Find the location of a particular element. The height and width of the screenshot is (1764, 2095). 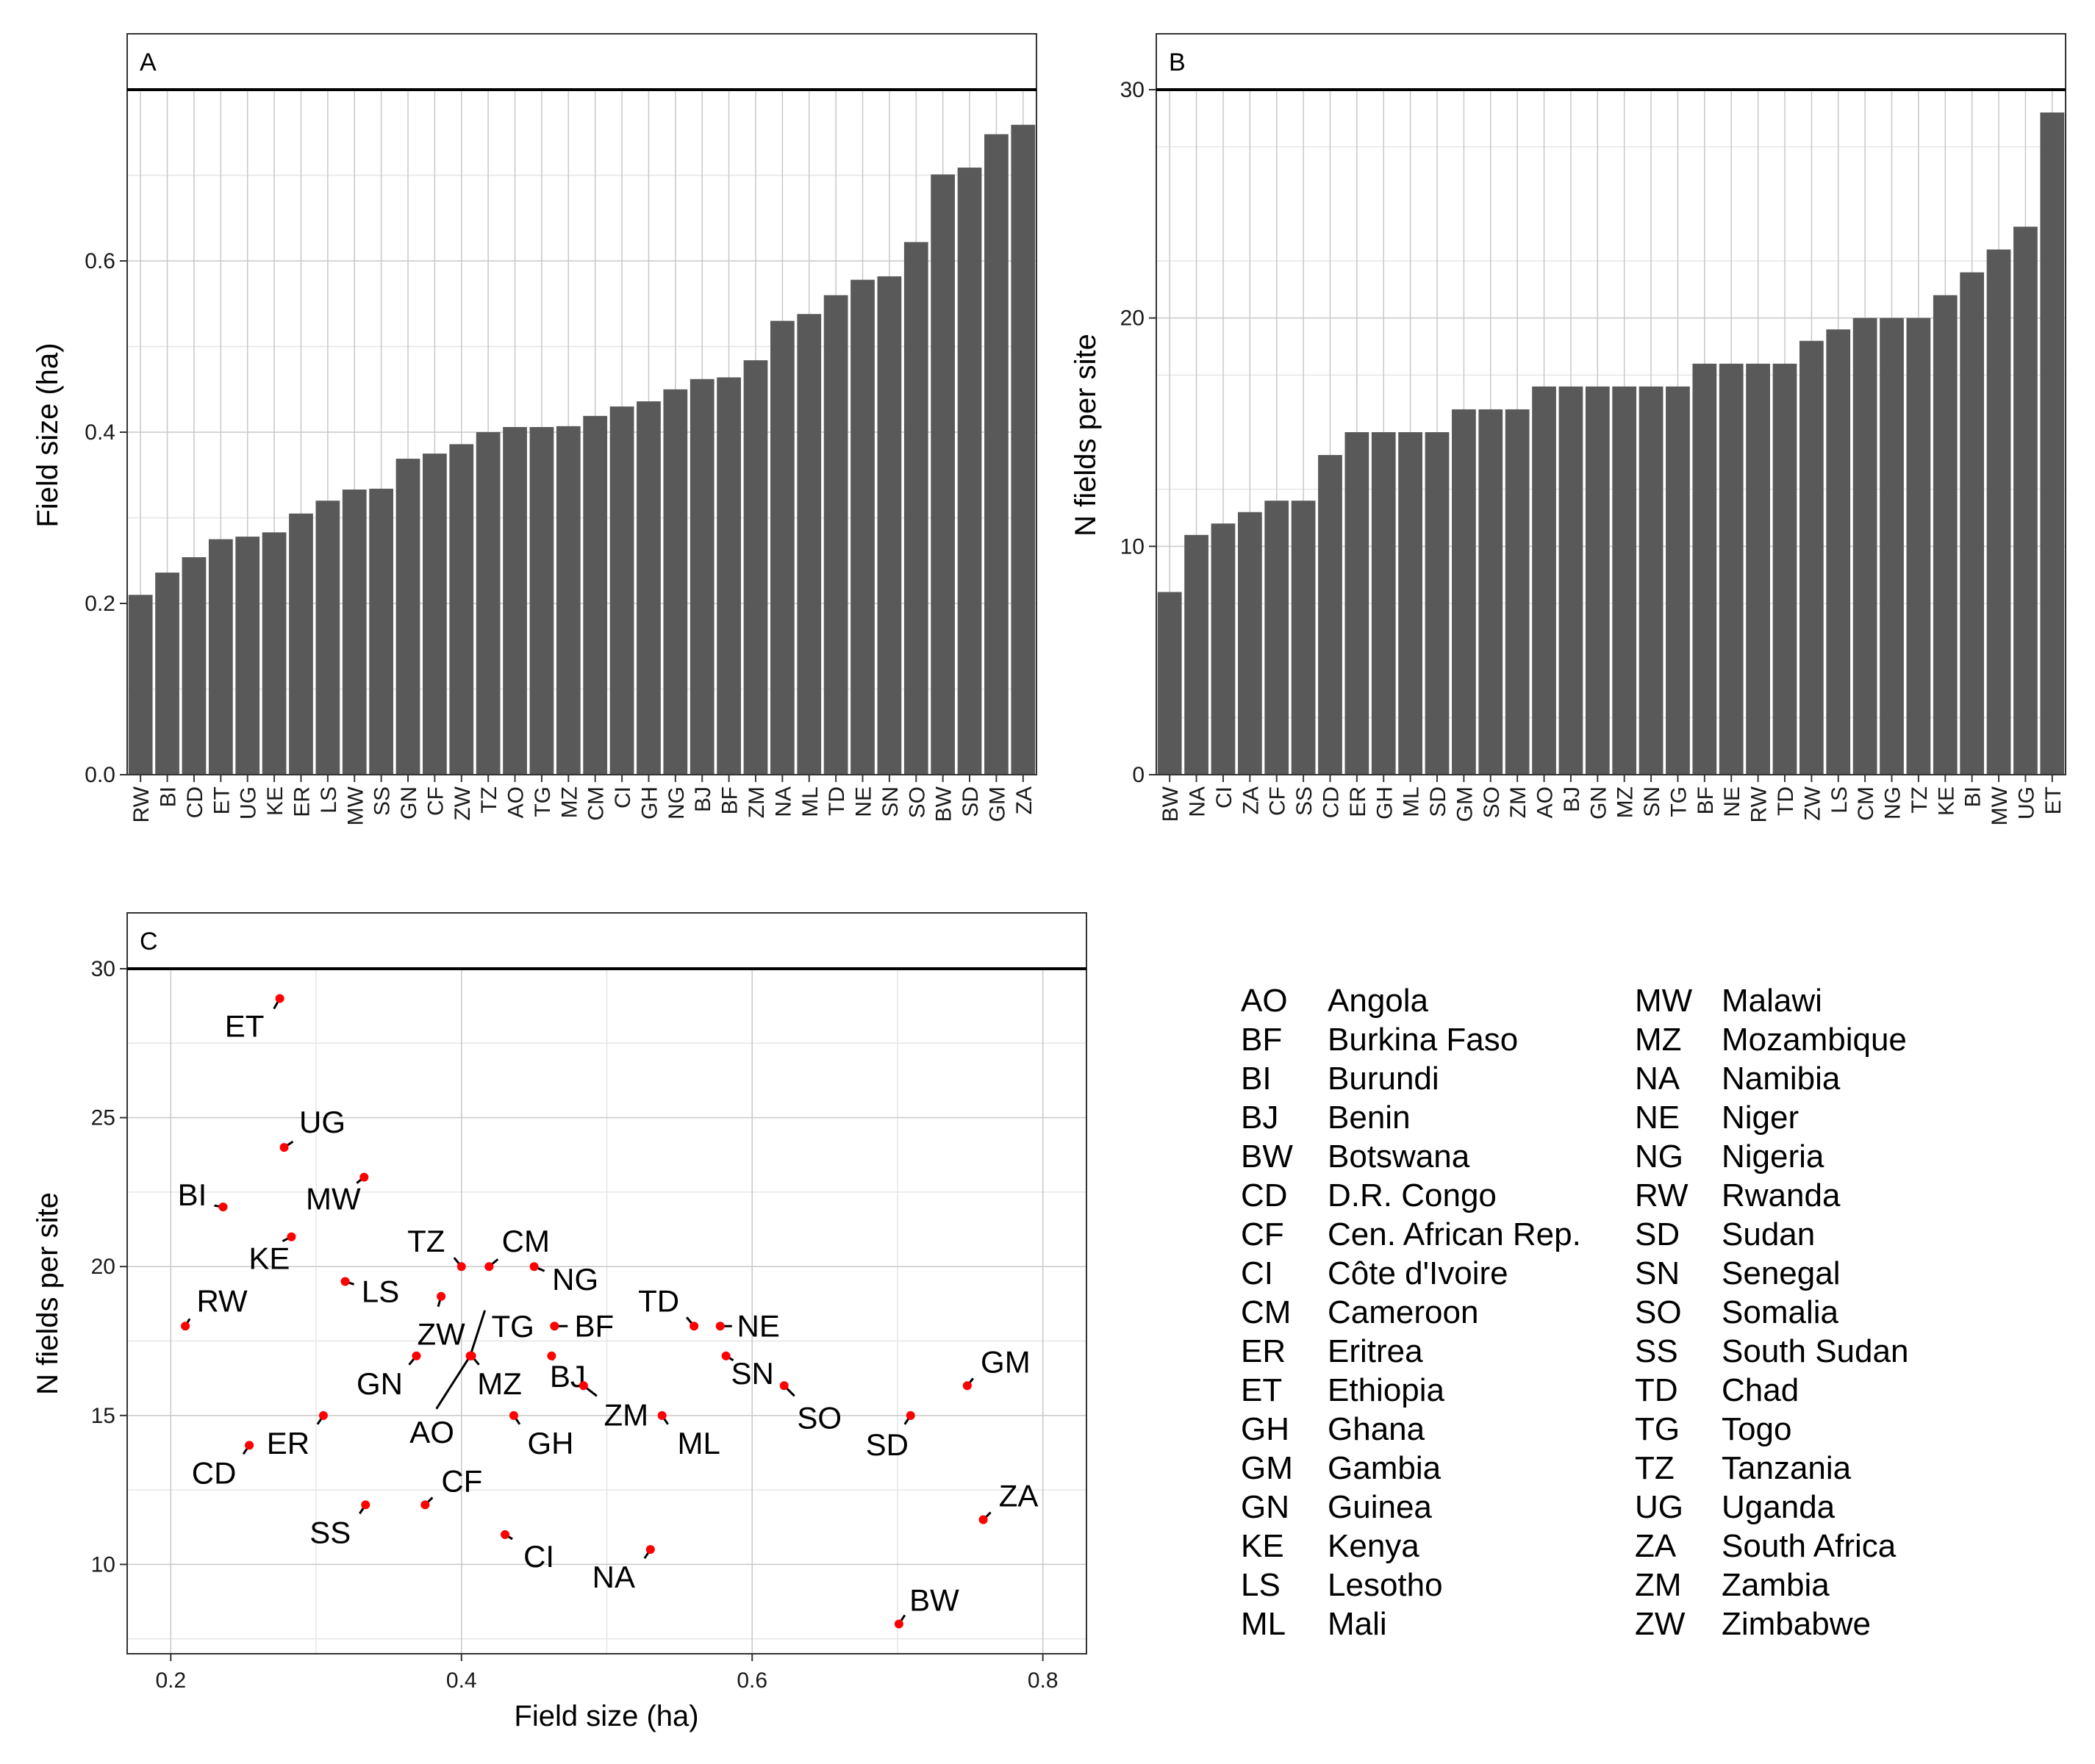

panel-a-x-tick-label-NE: NE is located at coordinates (864, 801).